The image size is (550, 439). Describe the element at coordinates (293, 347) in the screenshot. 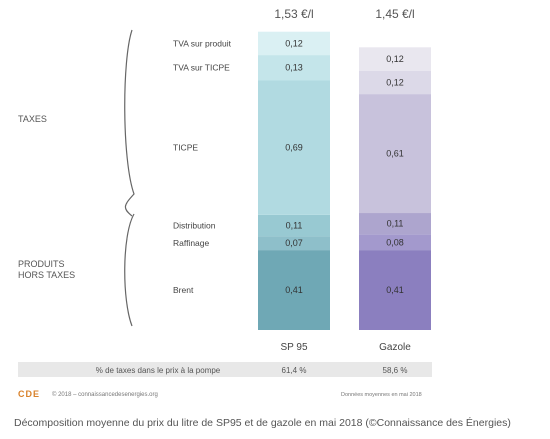

I see `category-label-sp95: SP 95` at that location.